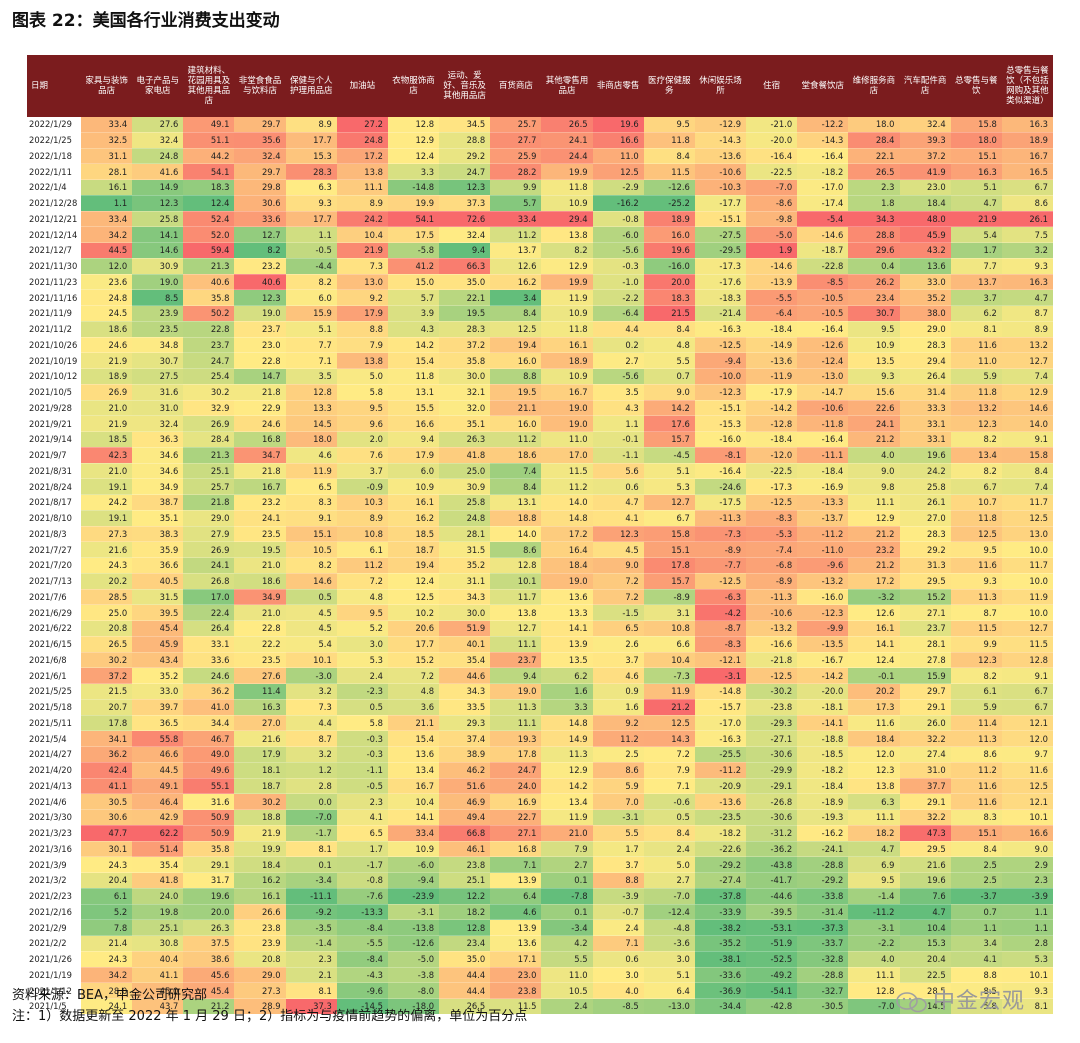  What do you see at coordinates (925, 234) in the screenshot?
I see `value-cell: 45.9` at bounding box center [925, 234].